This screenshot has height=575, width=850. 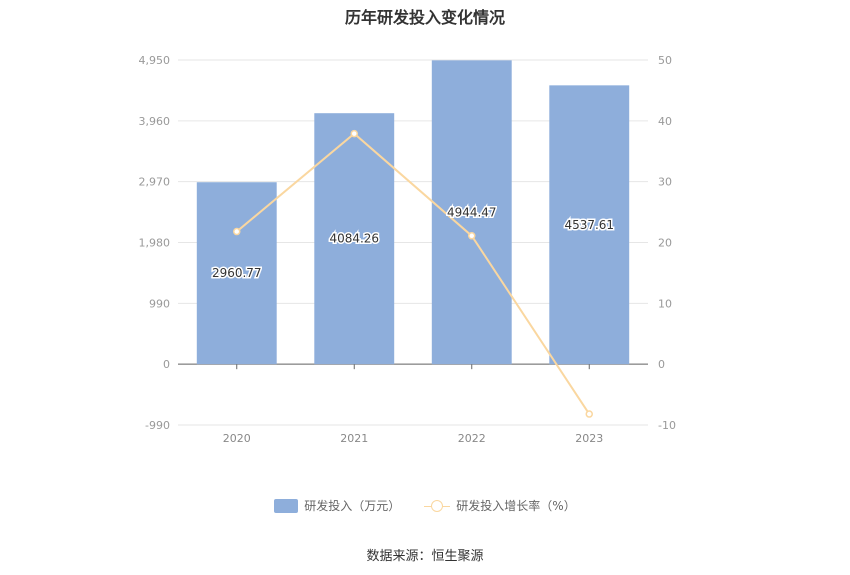 I want to click on y-left-tick-label: 3,960, so click(x=155, y=121).